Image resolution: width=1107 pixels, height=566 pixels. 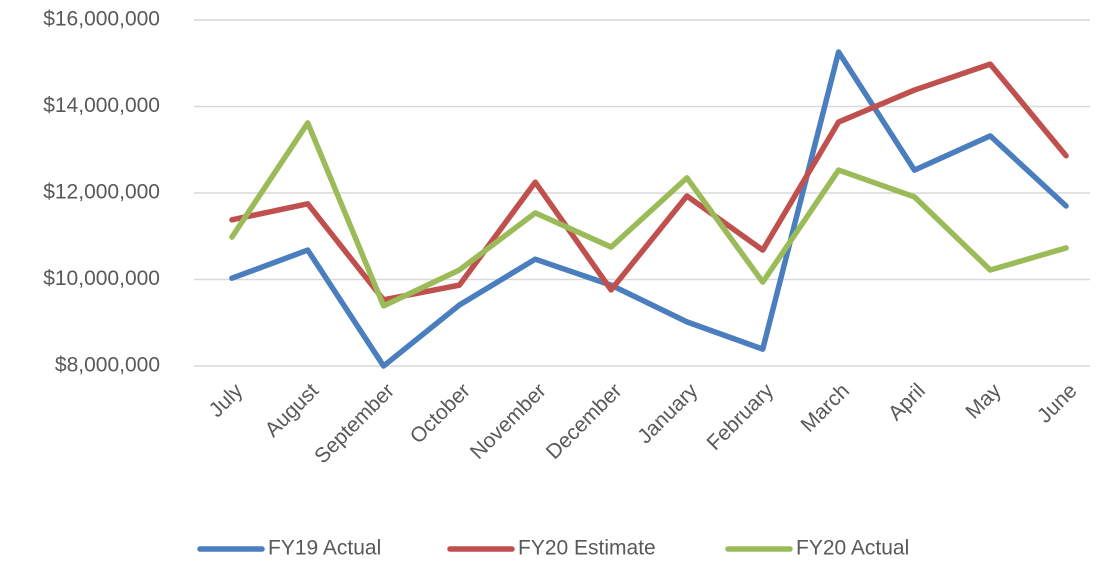 I want to click on y-tick-label: $16,000,000, so click(x=101, y=19).